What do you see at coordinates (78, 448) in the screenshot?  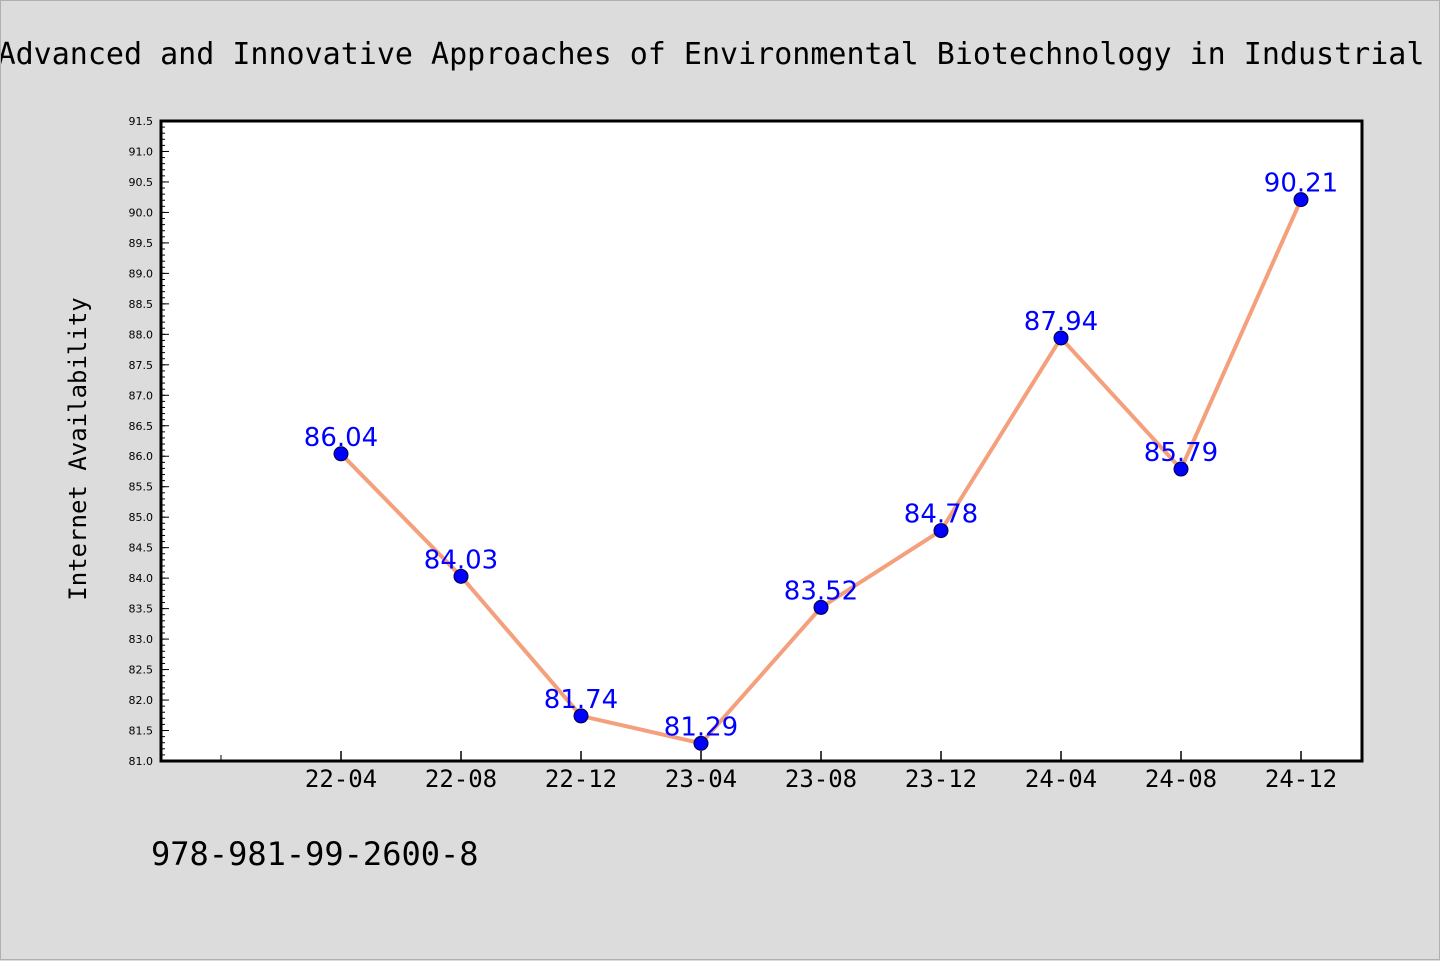 I see `y-axis-label: Internet Availability` at bounding box center [78, 448].